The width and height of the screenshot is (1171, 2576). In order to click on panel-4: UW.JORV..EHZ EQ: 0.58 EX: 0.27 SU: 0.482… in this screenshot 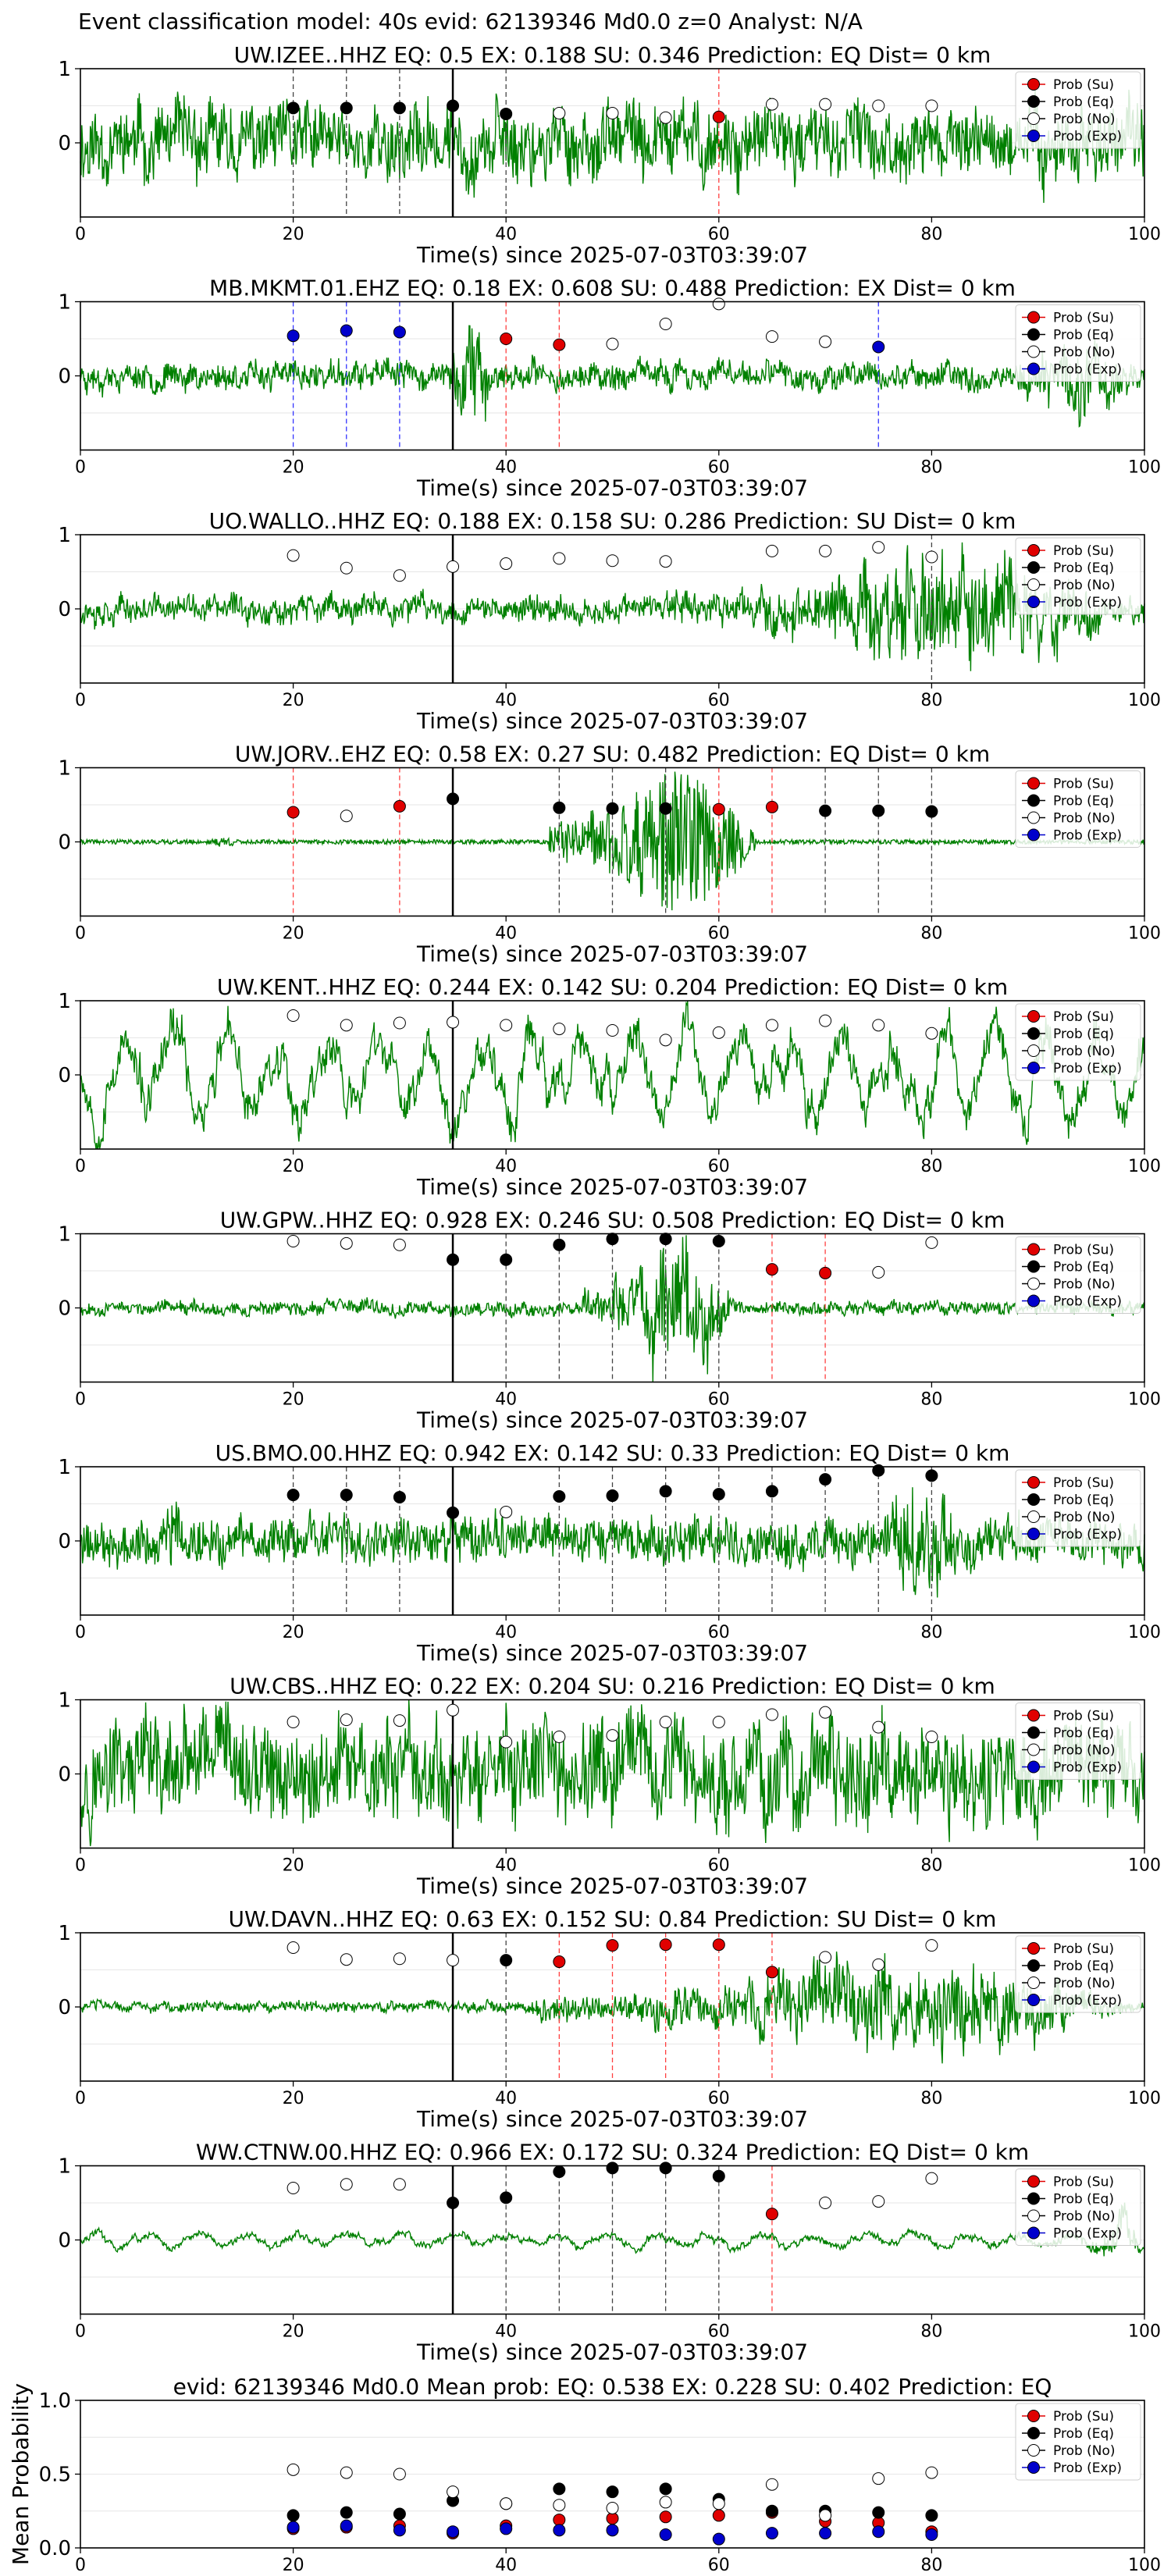, I will do `click(609, 854)`.